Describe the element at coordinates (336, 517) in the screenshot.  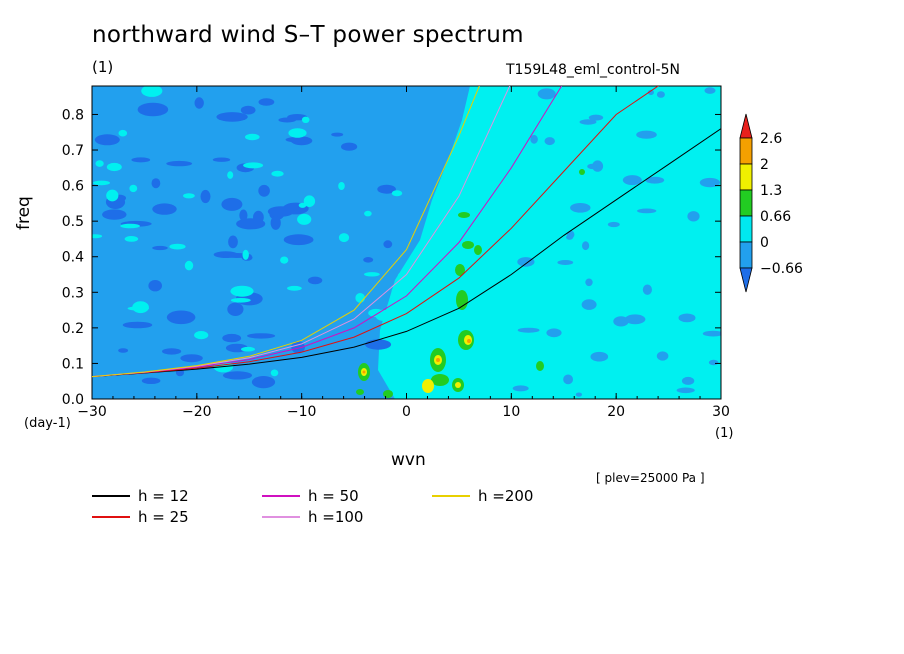
I see `legend-label: h =100` at that location.